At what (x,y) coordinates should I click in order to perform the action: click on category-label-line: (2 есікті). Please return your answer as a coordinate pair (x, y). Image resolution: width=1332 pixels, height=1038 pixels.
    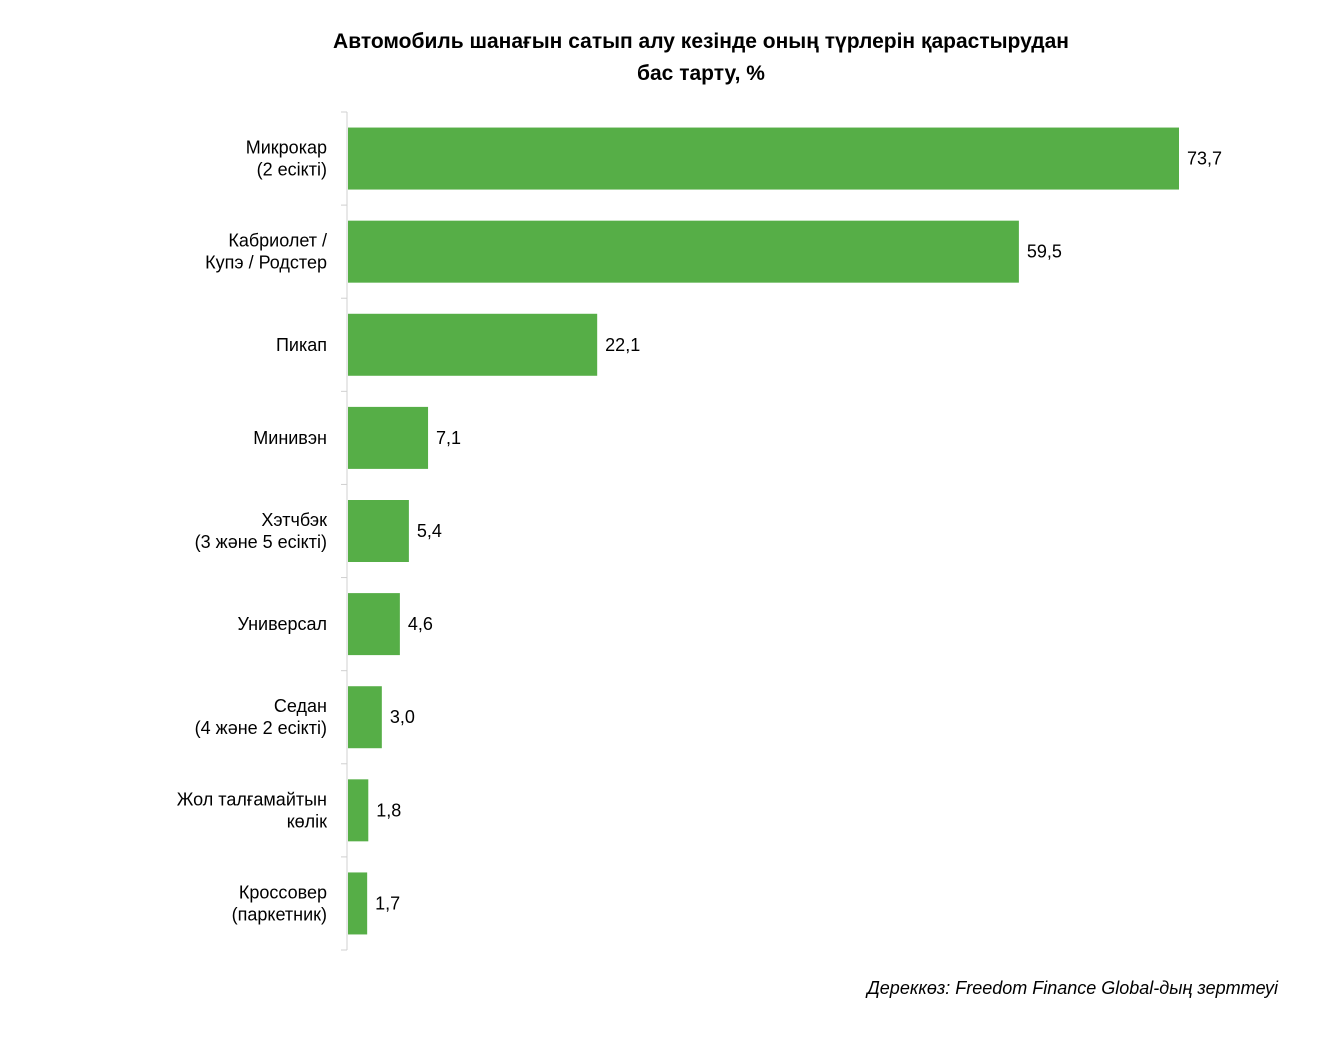
    Looking at the image, I should click on (292, 170).